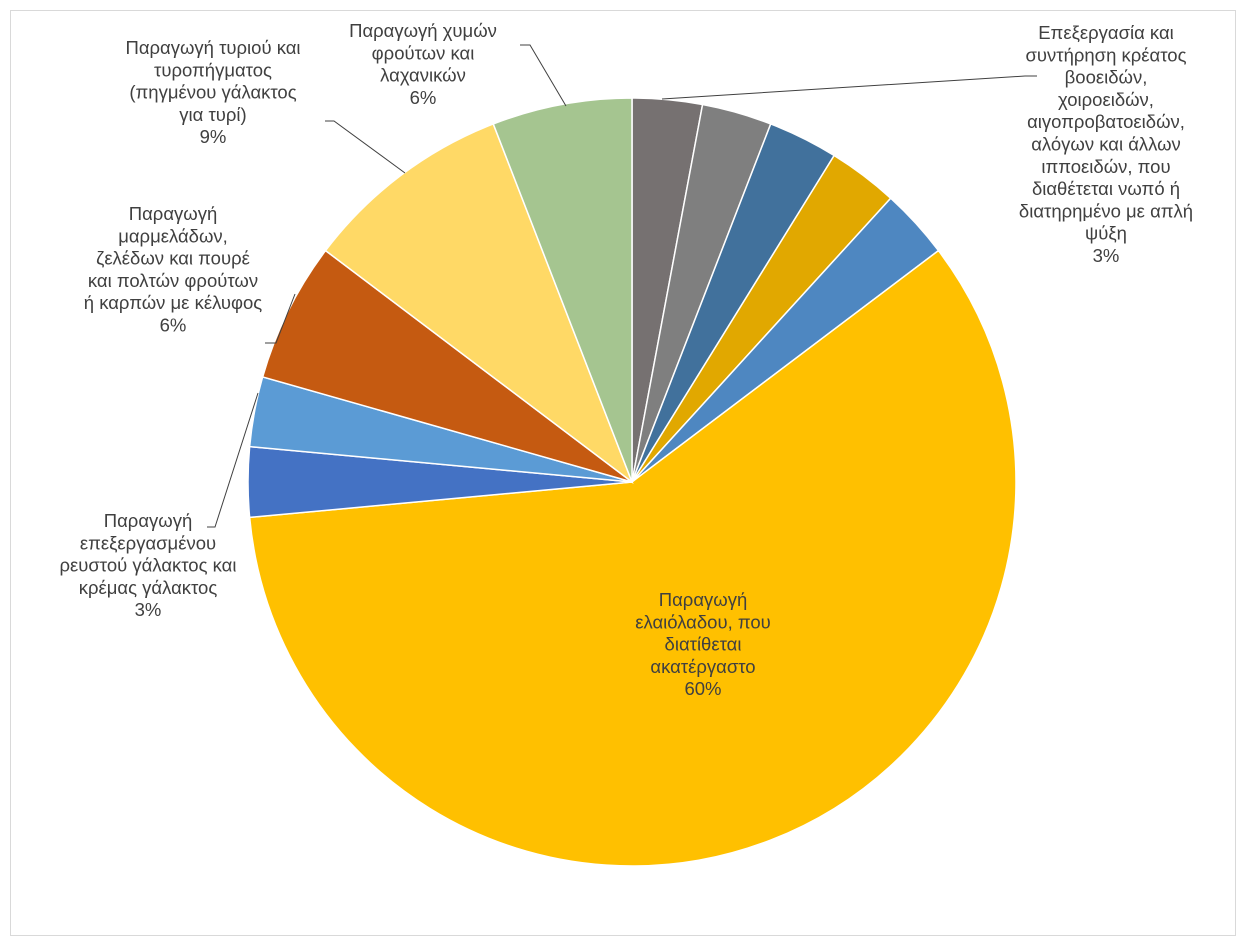  Describe the element at coordinates (173, 258) in the screenshot. I see `slice-label-line: ζελέδων και πουρέ` at that location.